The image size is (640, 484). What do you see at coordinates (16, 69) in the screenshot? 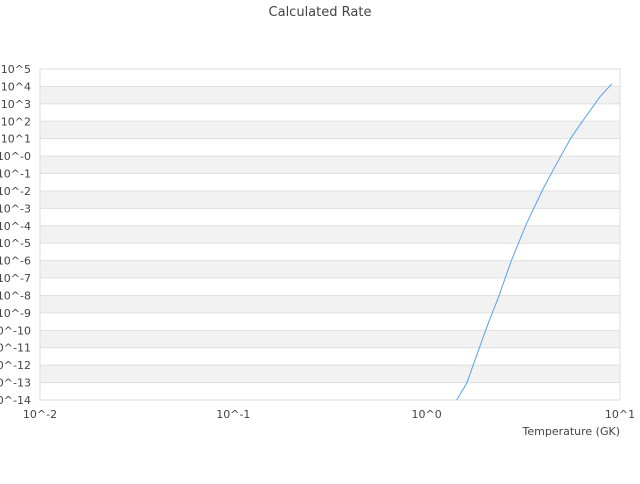
I see `y-tick-label: 10^5` at bounding box center [16, 69].